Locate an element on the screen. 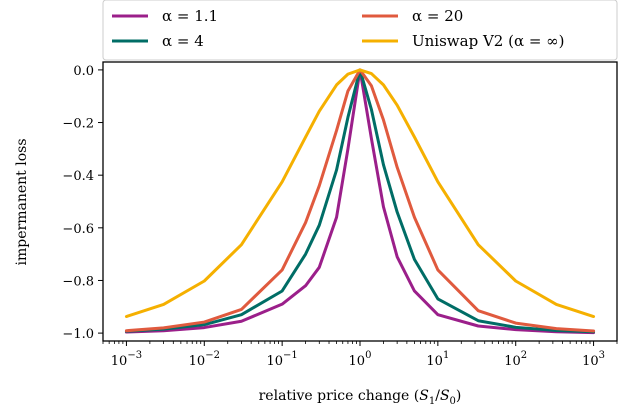  x-tick-exponent: −1 is located at coordinates (290, 355).